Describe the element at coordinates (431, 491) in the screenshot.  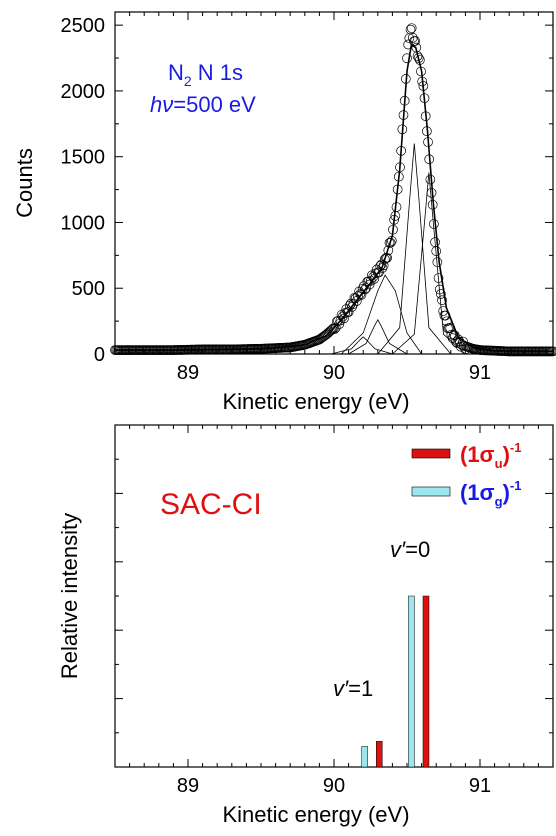
I see `legend-swatch-sigma-g` at that location.